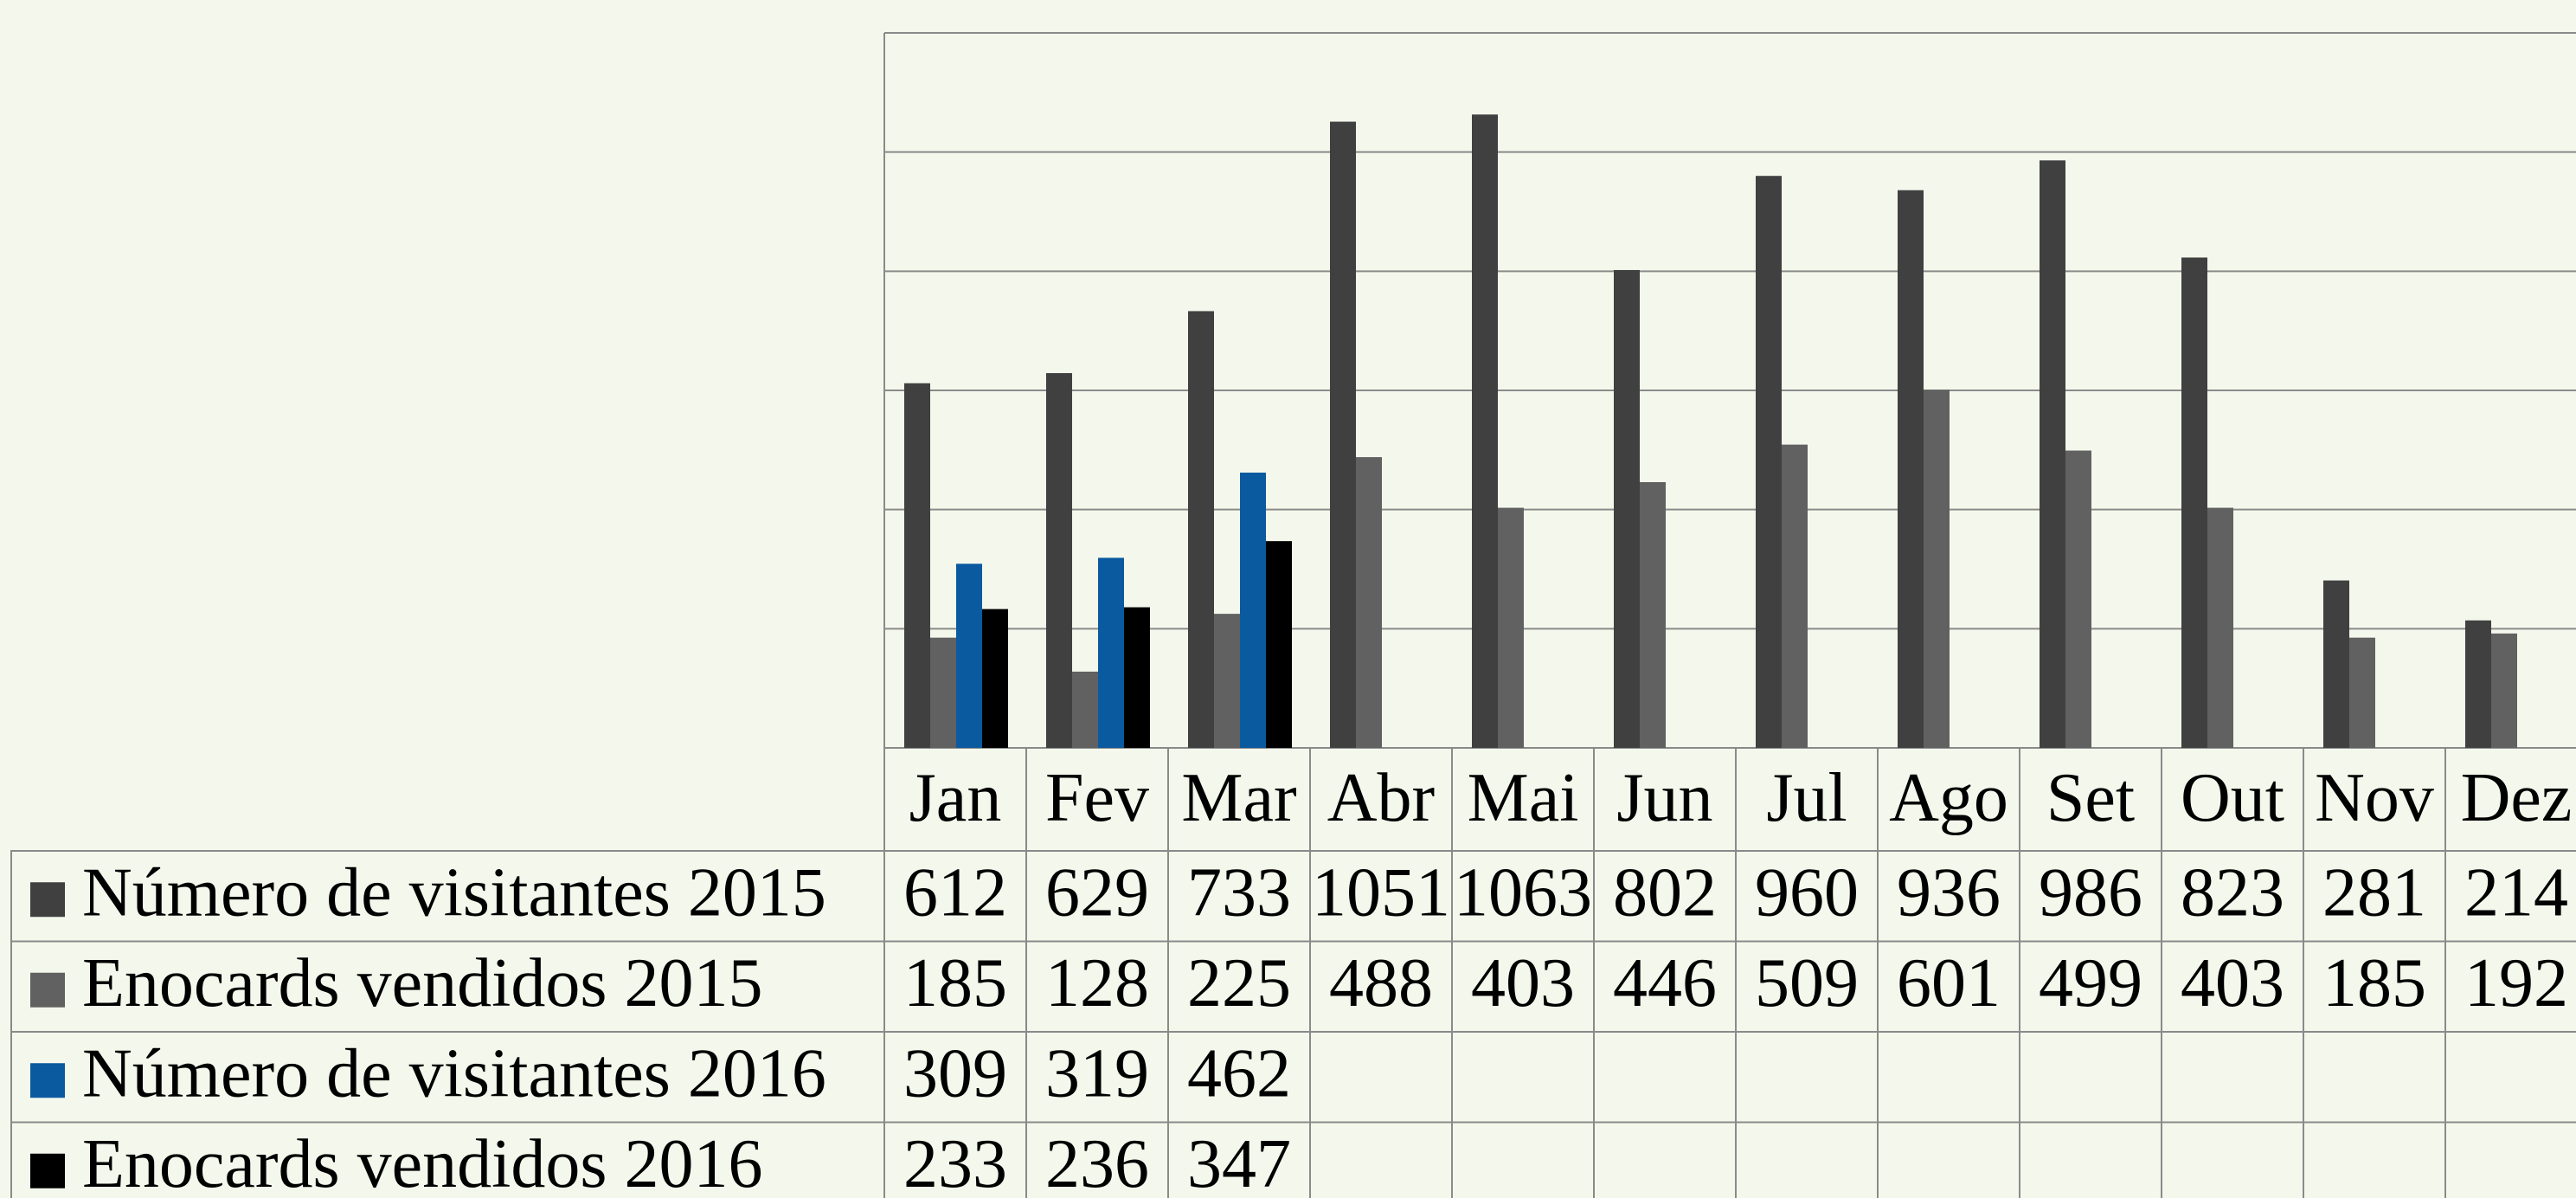  Describe the element at coordinates (955, 1074) in the screenshot. I see `table-value: 309` at that location.